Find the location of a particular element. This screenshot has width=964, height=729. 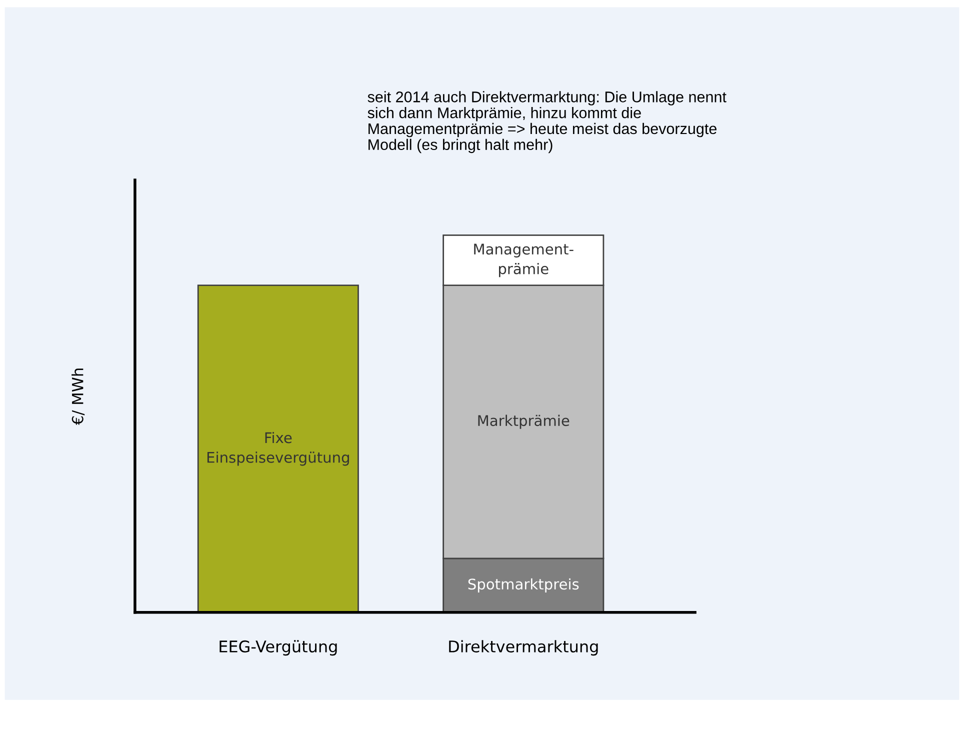

x-tick-label: Direktvermarktung is located at coordinates (523, 648).